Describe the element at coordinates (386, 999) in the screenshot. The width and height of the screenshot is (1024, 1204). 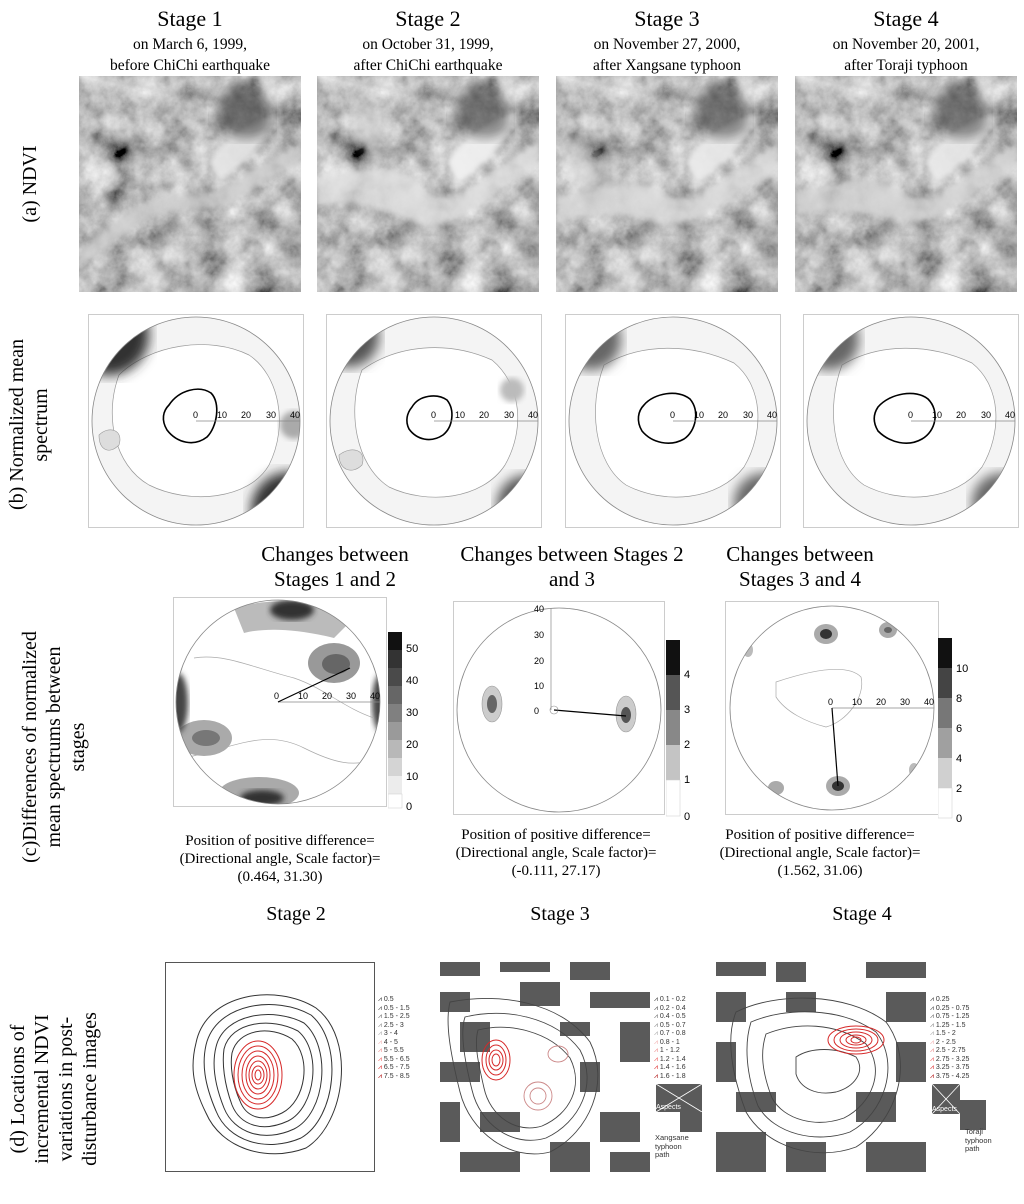
I see `legend-item: ⩘ 0.5` at that location.